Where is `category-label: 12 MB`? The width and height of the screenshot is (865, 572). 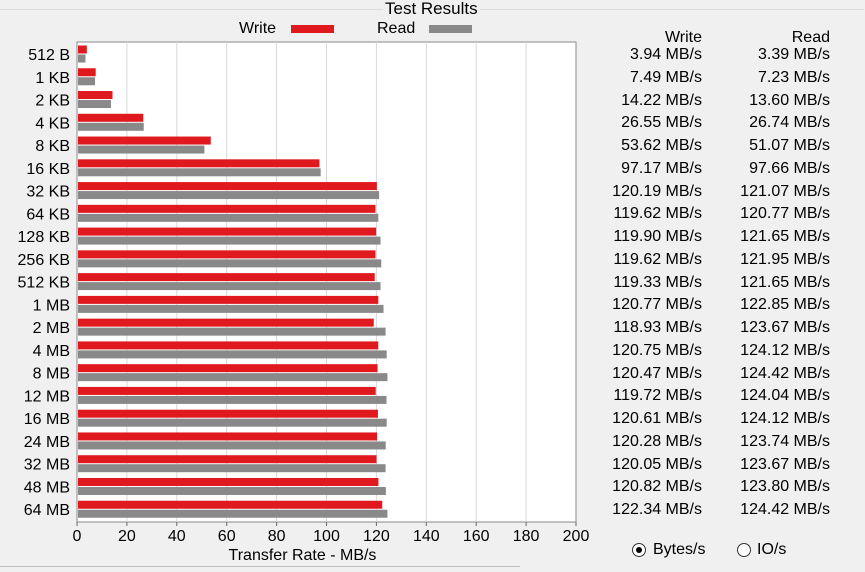
category-label: 12 MB is located at coordinates (47, 396).